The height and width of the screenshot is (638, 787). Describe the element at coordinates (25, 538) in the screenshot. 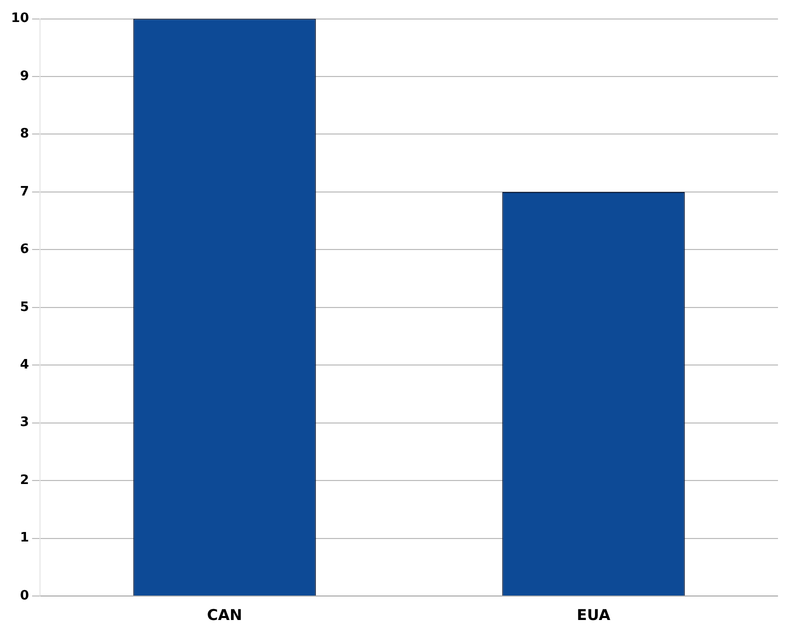

I see `y-tick-label: 1` at that location.